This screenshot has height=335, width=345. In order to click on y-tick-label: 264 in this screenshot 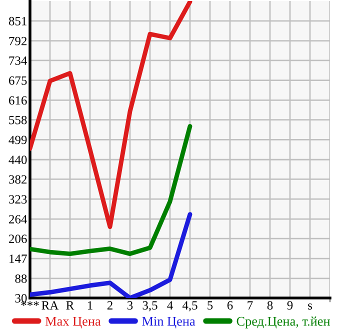, I will do `click(18, 219)`.